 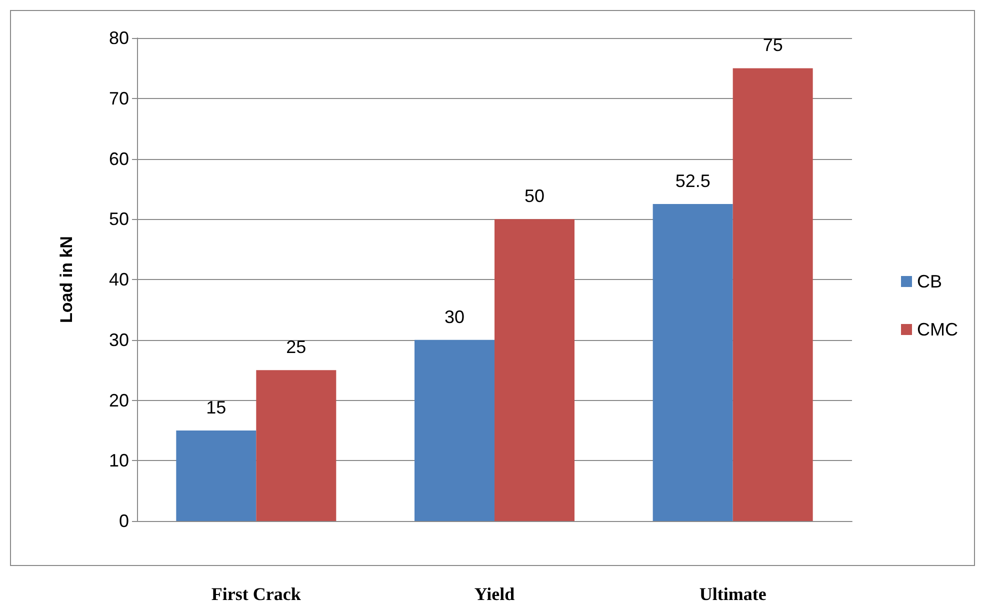 What do you see at coordinates (256, 594) in the screenshot?
I see `x-tick-label: First Crack` at bounding box center [256, 594].